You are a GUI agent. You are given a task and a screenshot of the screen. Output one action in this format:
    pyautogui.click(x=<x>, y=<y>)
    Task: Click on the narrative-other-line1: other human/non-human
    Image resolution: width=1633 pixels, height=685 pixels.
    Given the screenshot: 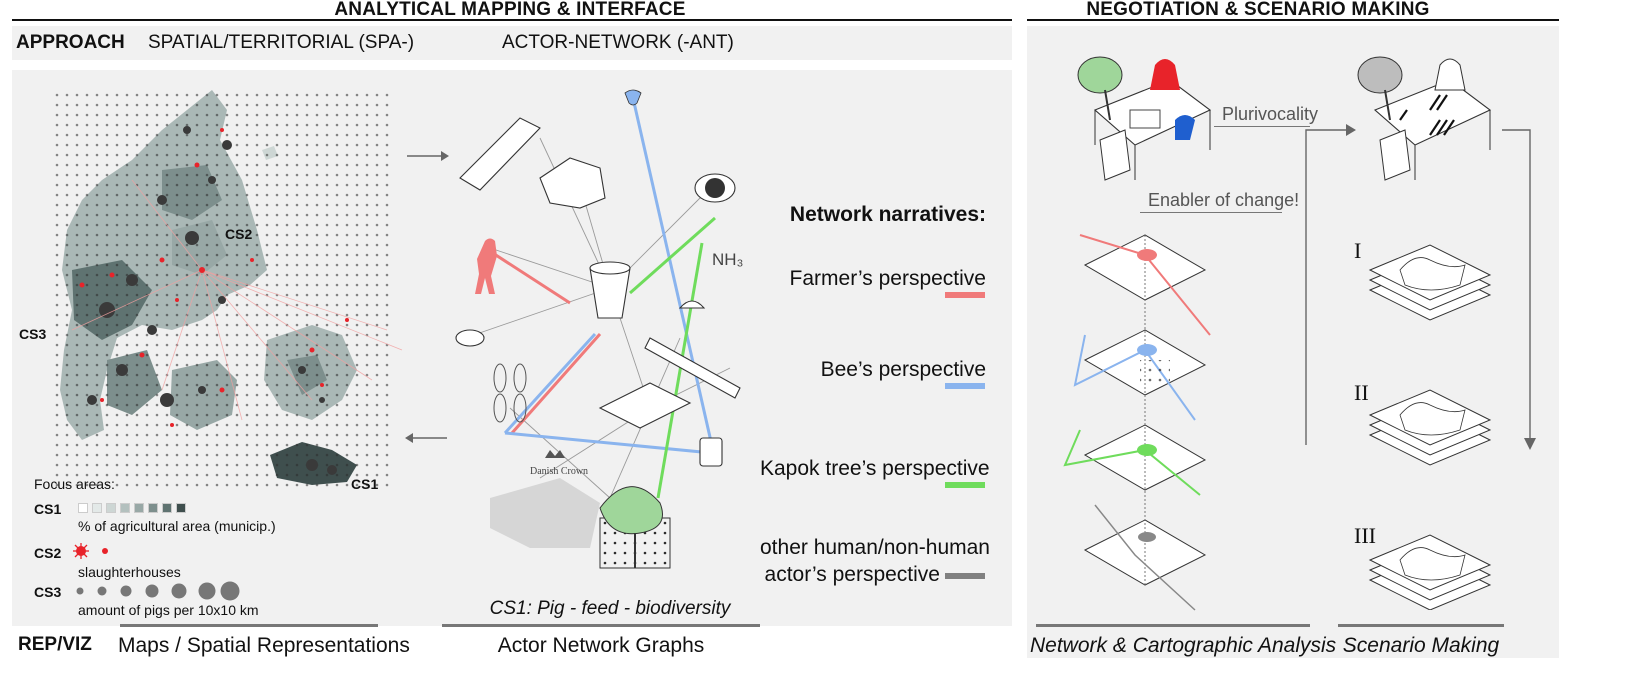 What is the action you would take?
    pyautogui.click(x=875, y=547)
    